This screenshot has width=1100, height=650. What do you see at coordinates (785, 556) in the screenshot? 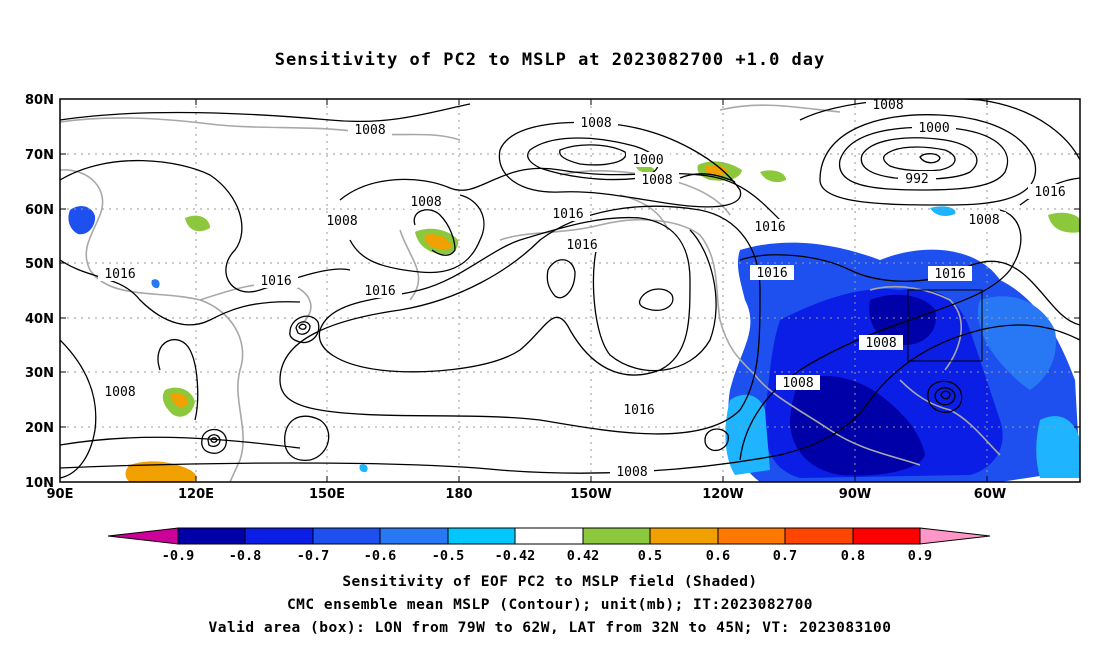
I see `colorbar-label: 0.7` at bounding box center [785, 556].